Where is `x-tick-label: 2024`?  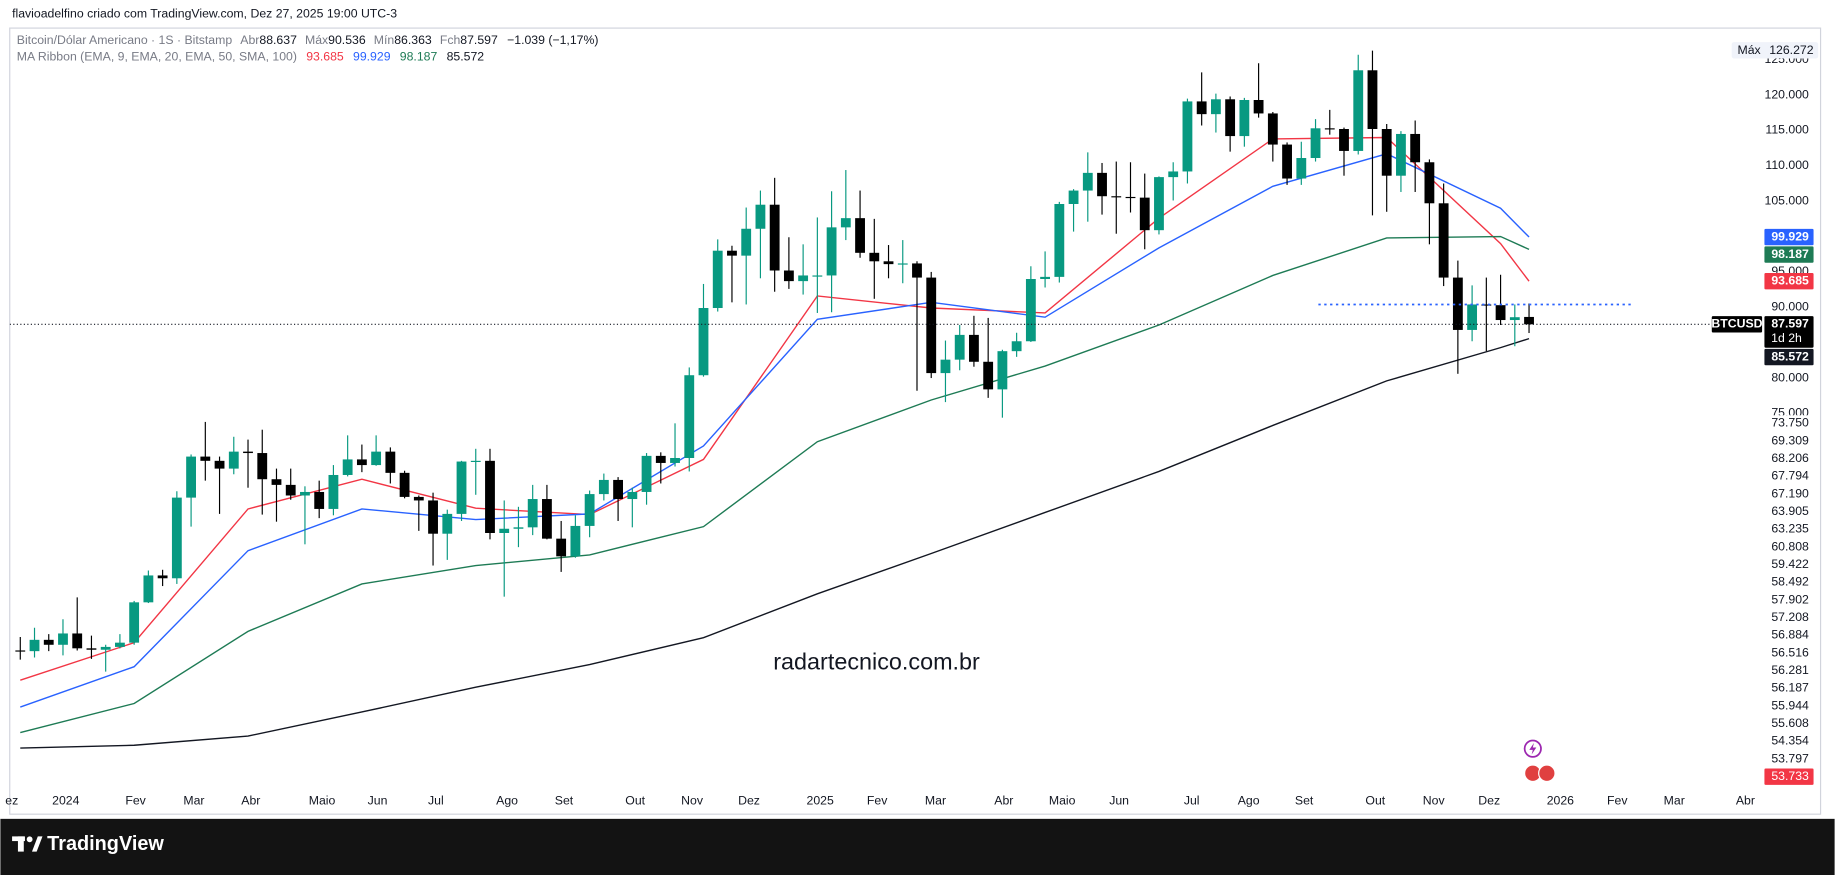
x-tick-label: 2024 is located at coordinates (65, 801).